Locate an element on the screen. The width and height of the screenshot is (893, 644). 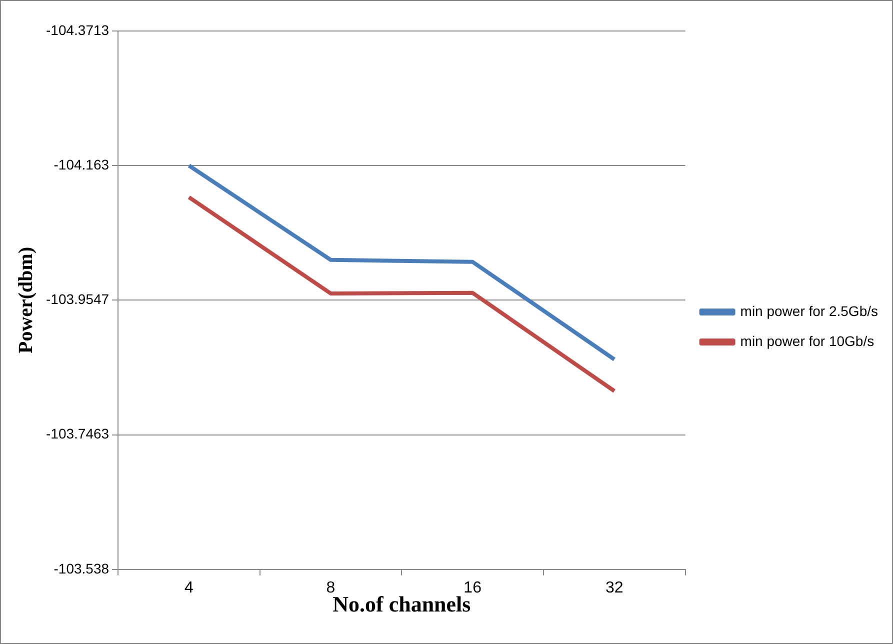
x-tick-label: 4 is located at coordinates (189, 587).